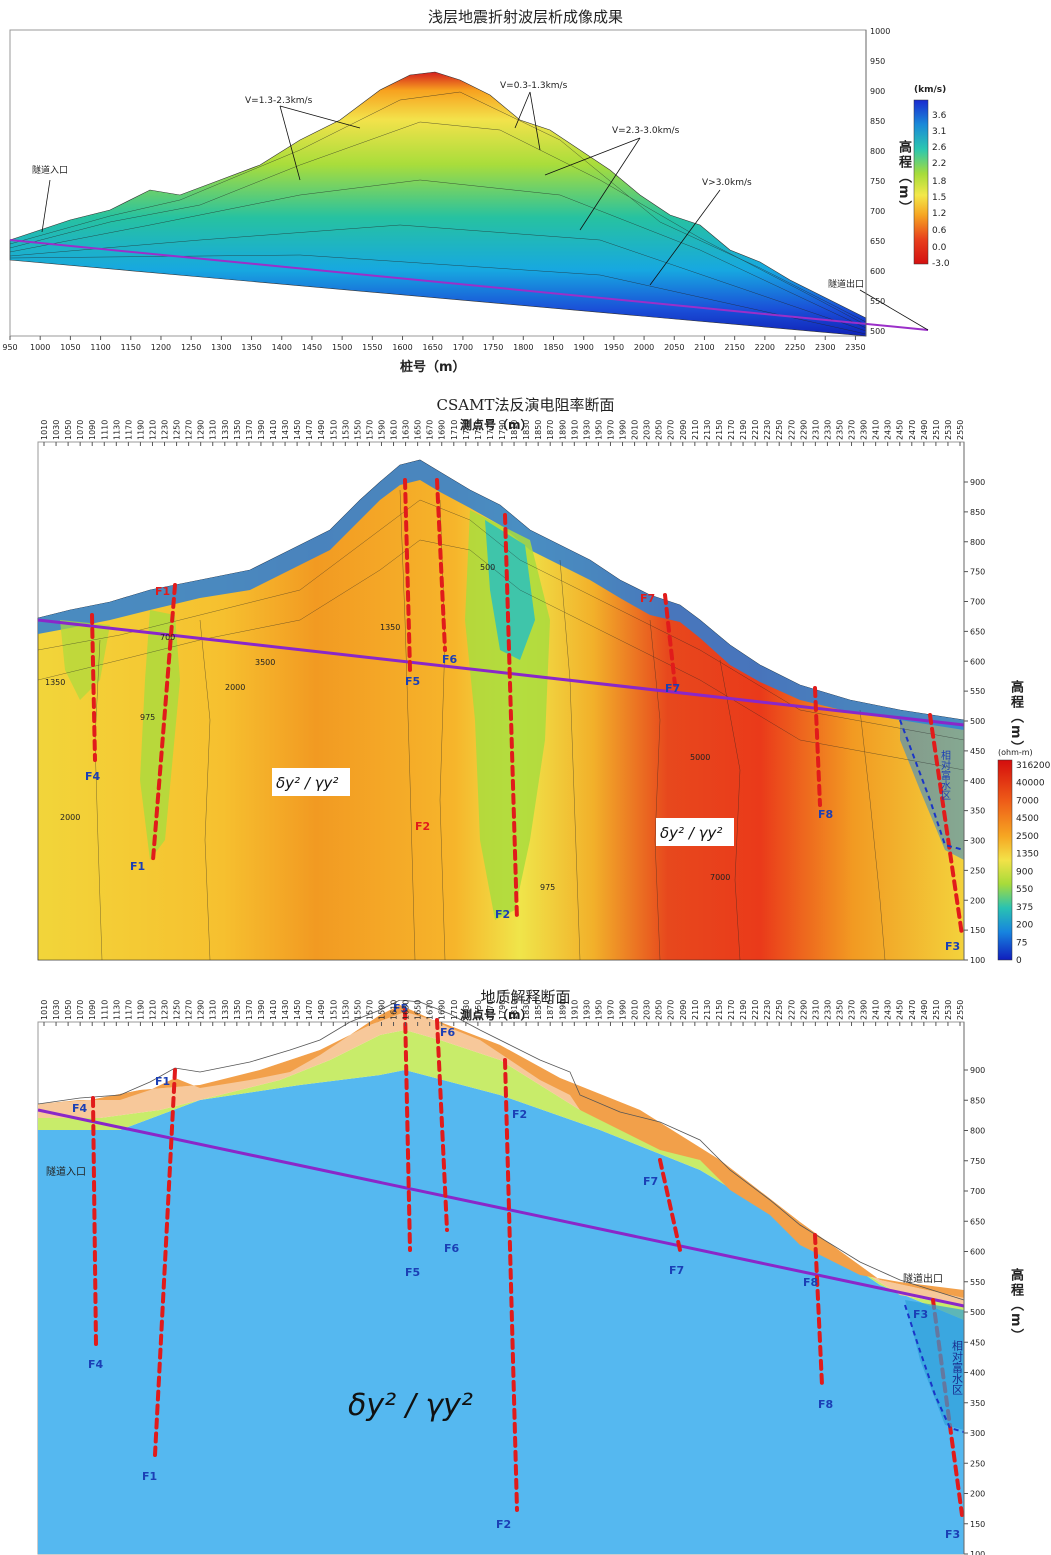  I want to click on xtick: 1090, so click(92, 1010).